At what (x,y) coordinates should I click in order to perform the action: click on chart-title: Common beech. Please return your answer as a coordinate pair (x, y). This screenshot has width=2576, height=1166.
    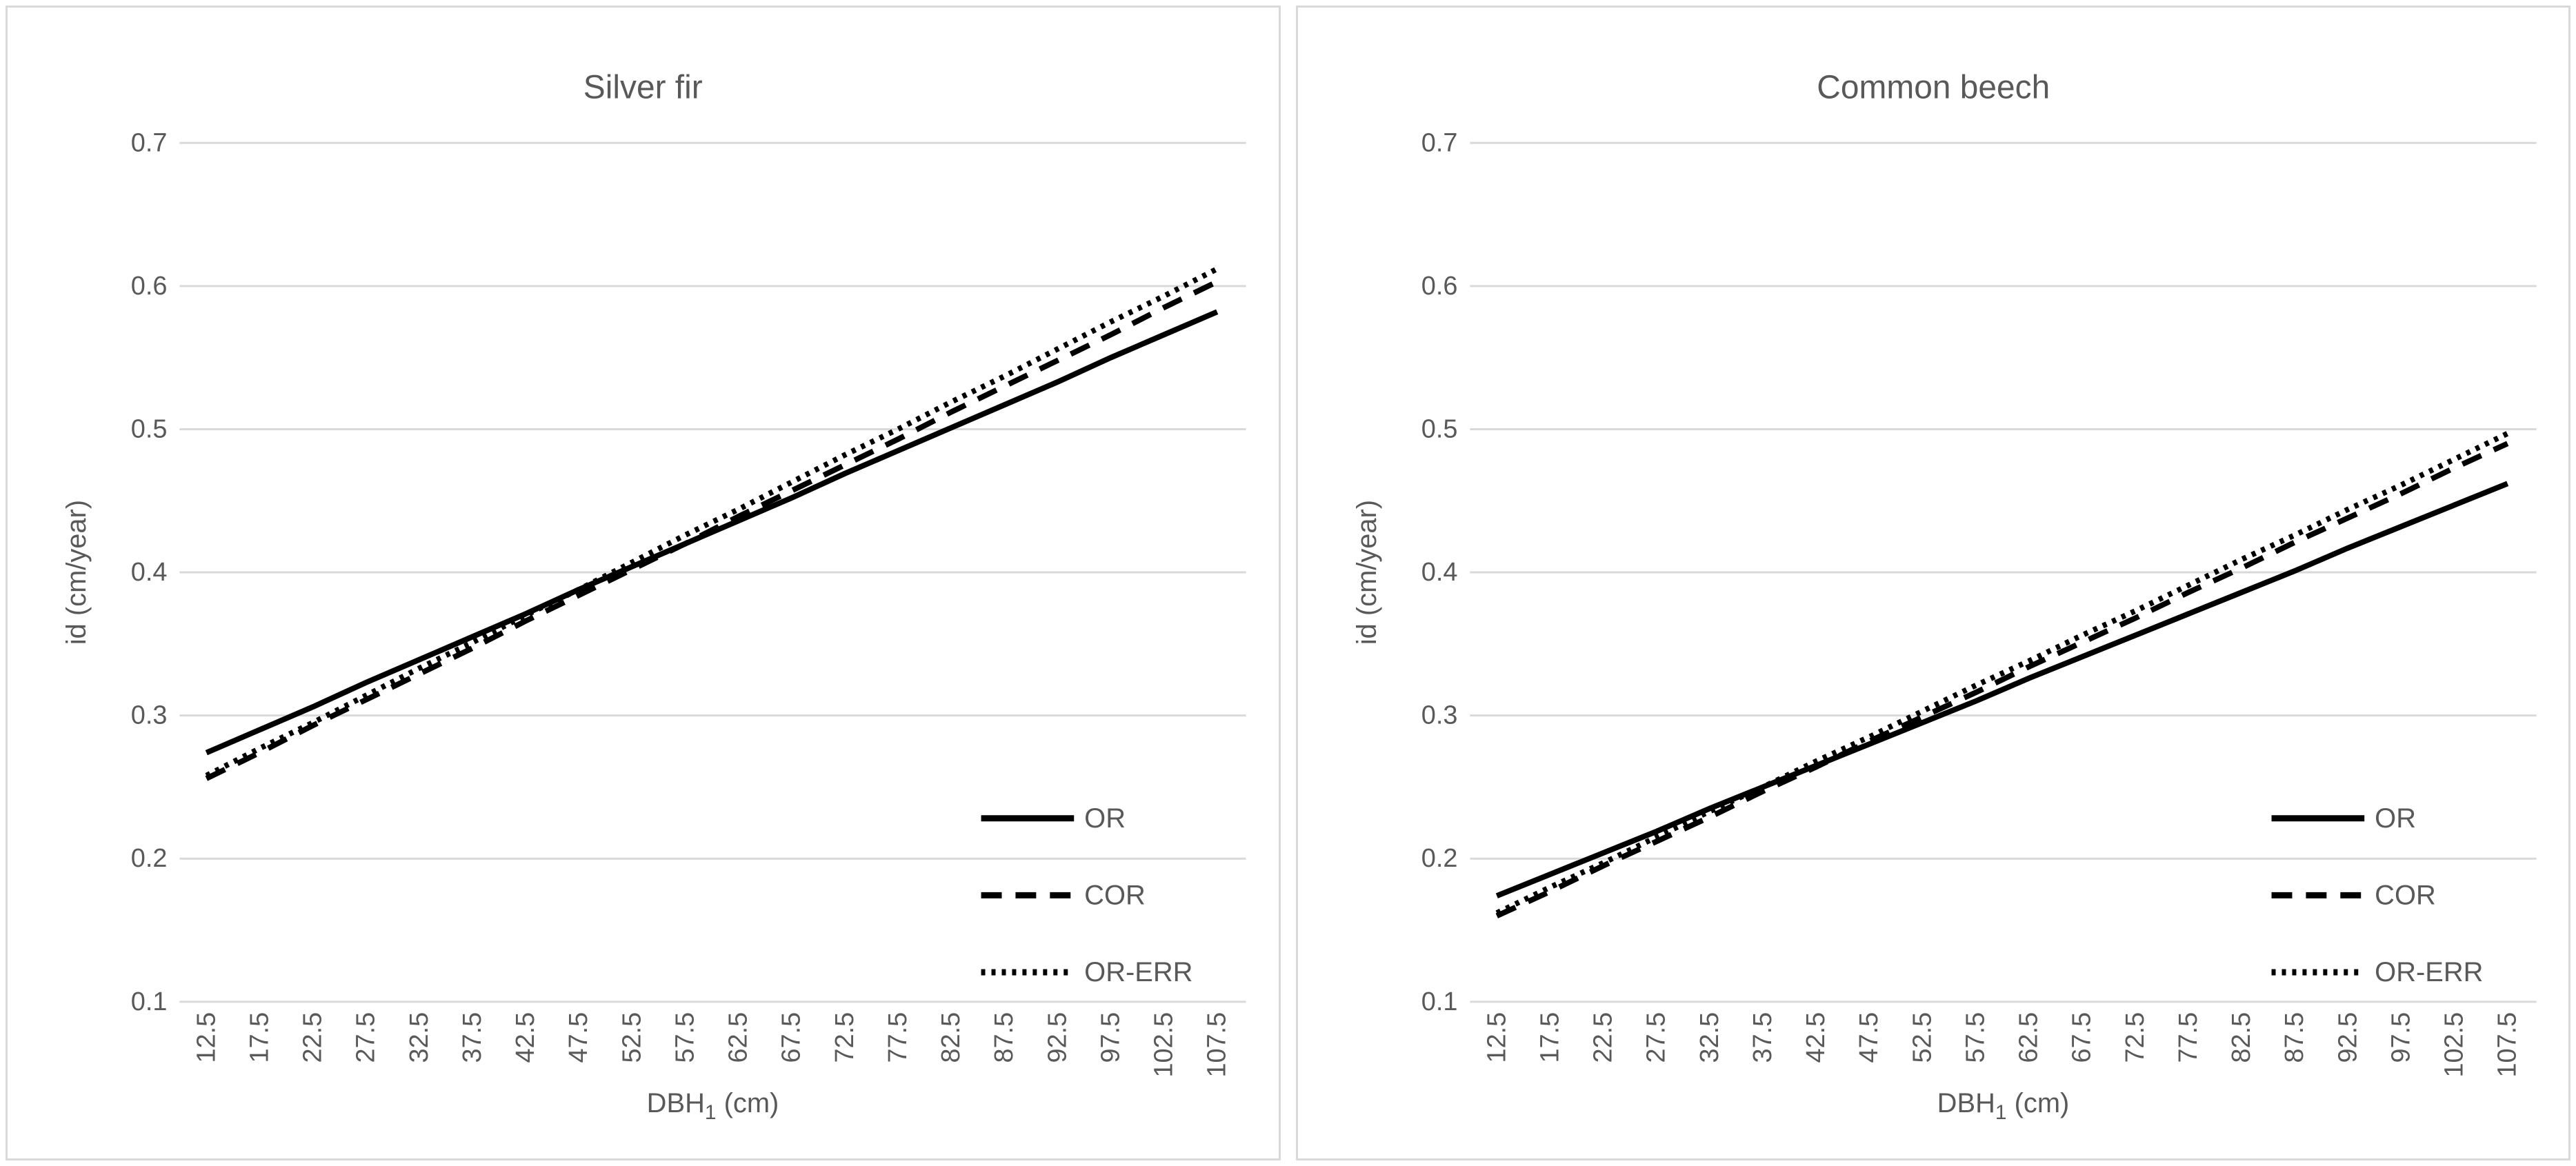
    Looking at the image, I should click on (1933, 88).